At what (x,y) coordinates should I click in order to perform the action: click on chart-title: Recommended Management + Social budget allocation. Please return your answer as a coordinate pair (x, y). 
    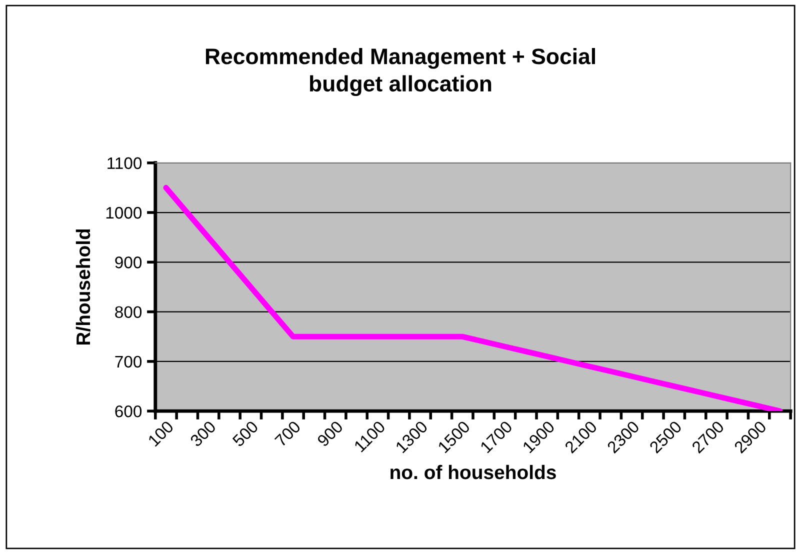
    Looking at the image, I should click on (400, 72).